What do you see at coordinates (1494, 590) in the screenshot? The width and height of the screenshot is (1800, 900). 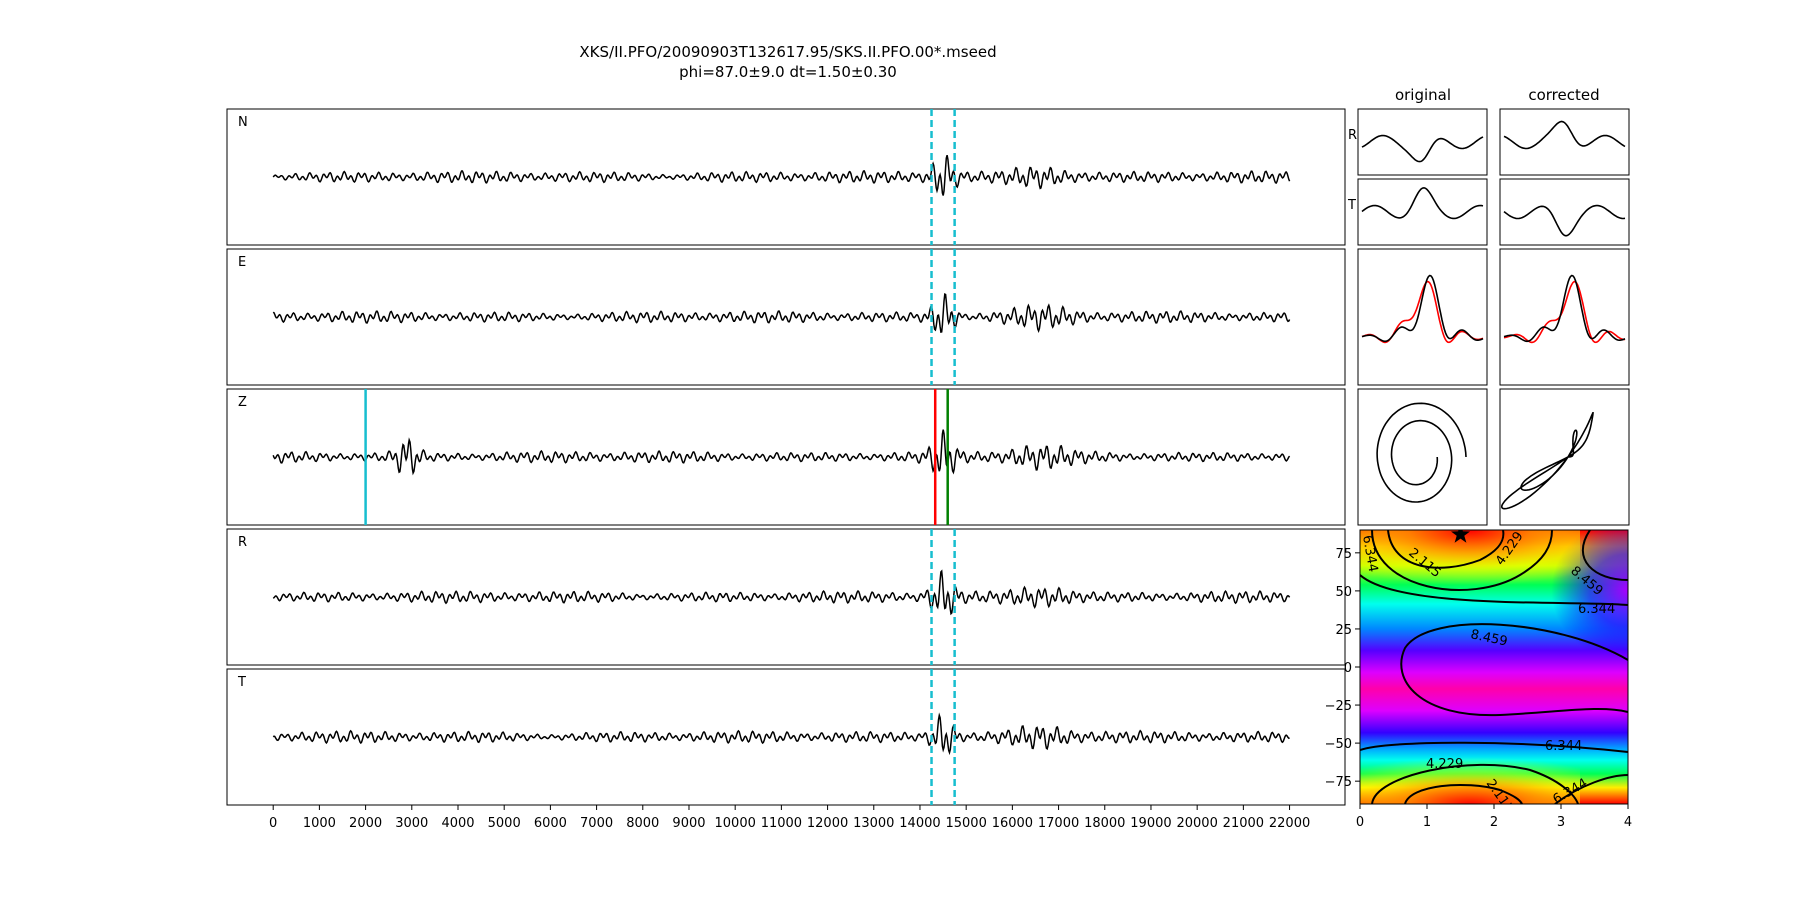 I see `contour-6344-top` at bounding box center [1494, 590].